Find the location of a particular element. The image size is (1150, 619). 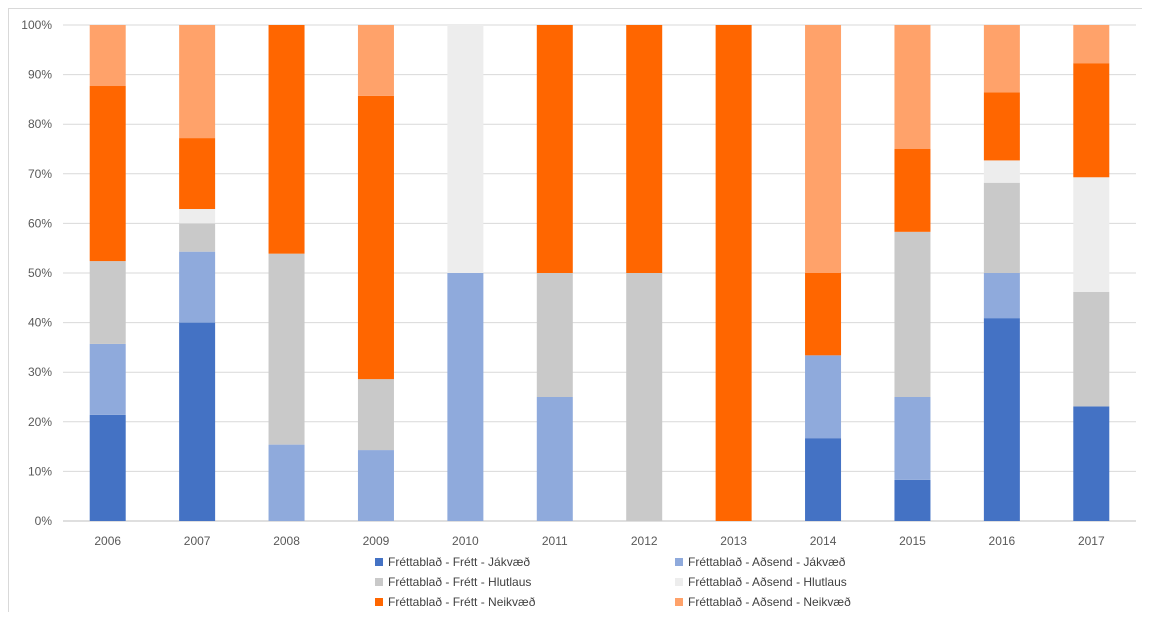

legend-label: Fréttablað - Aðsend - Jákvæð is located at coordinates (767, 562).